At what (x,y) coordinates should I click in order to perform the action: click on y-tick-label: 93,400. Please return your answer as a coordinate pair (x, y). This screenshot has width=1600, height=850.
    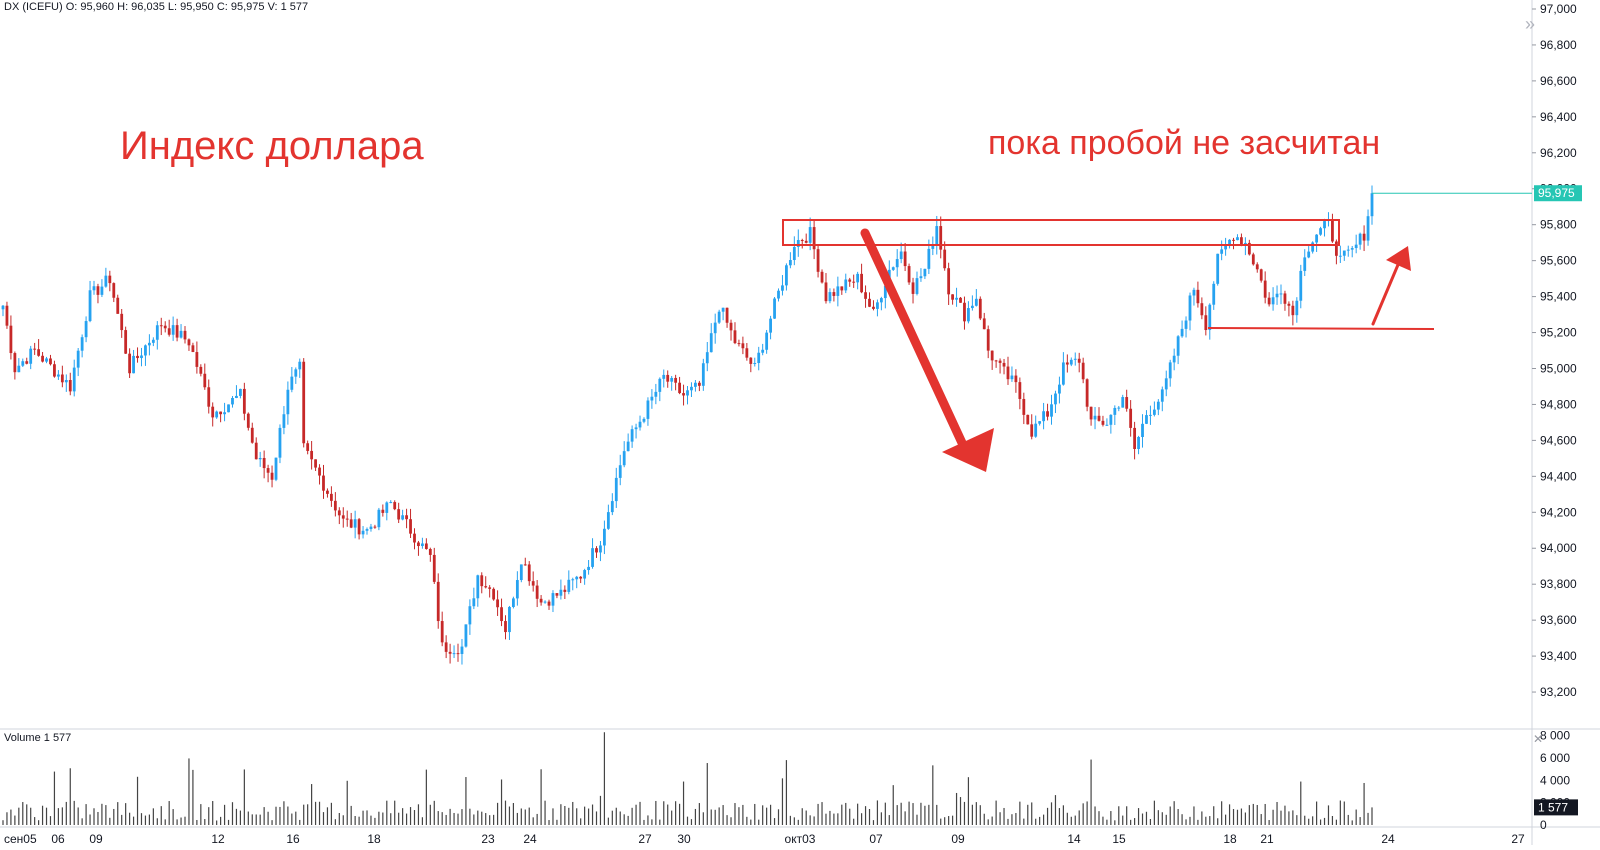
    Looking at the image, I should click on (1558, 656).